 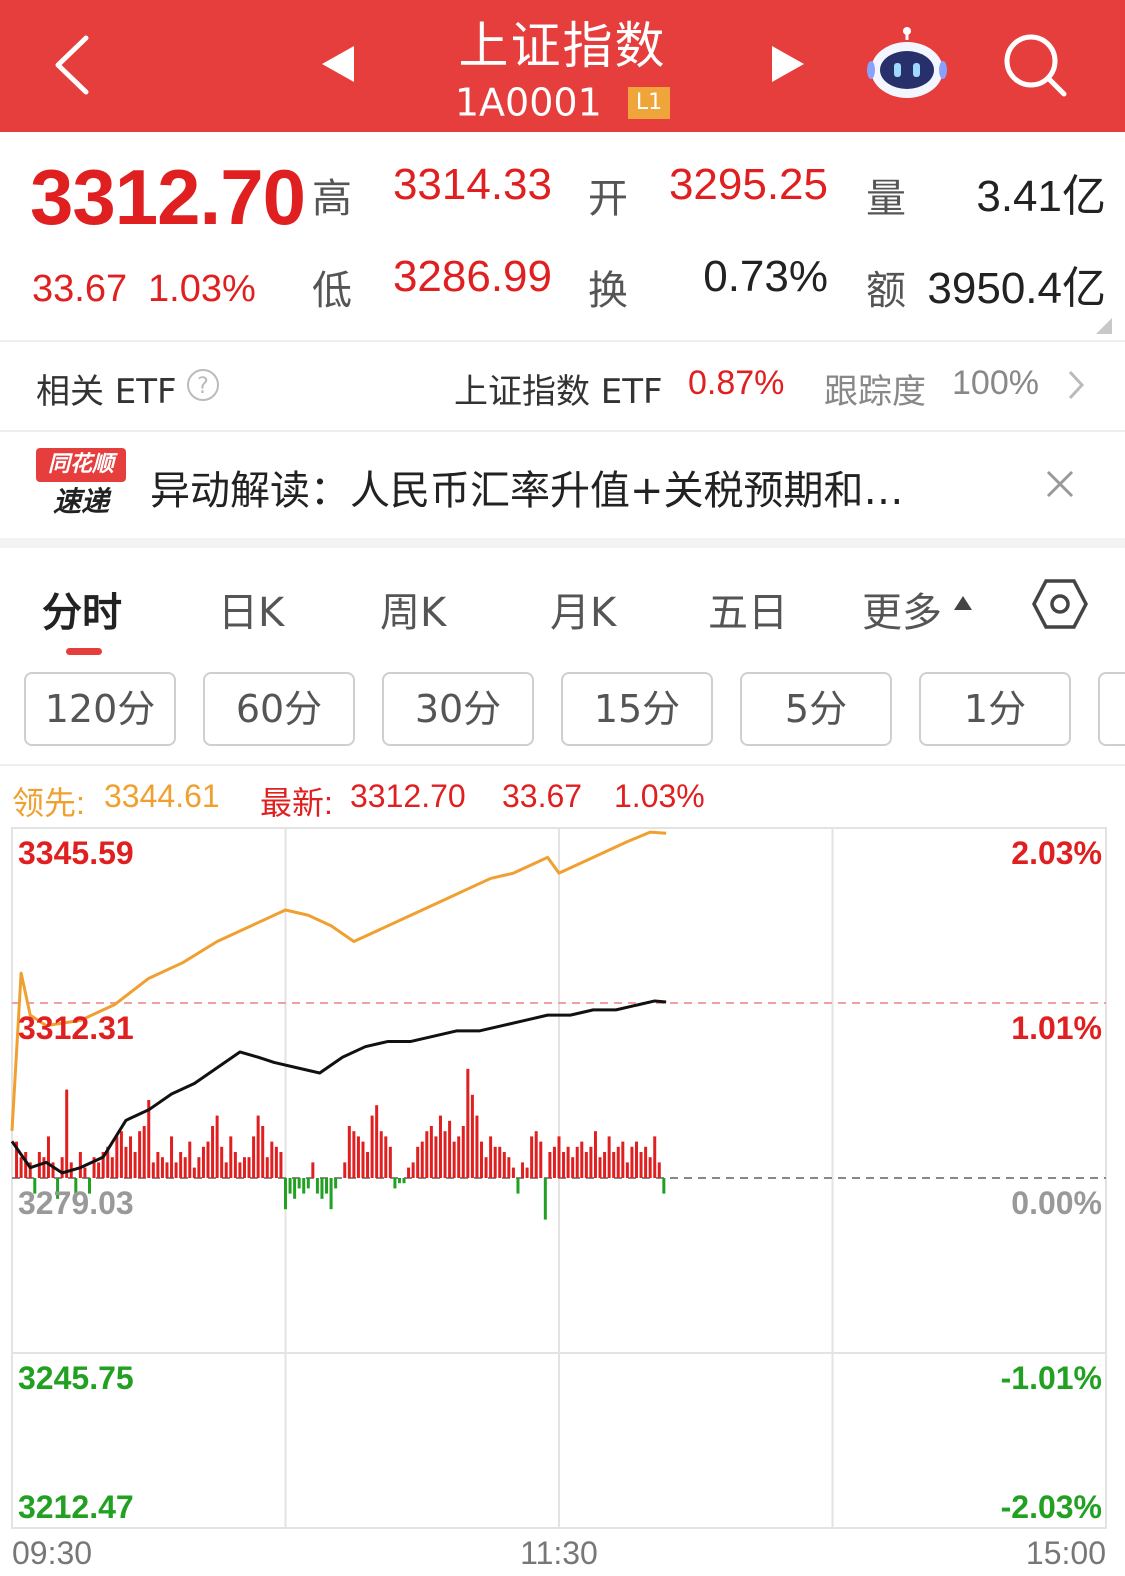 I want to click on amount-value: 3950.4亿, so click(x=1016, y=288).